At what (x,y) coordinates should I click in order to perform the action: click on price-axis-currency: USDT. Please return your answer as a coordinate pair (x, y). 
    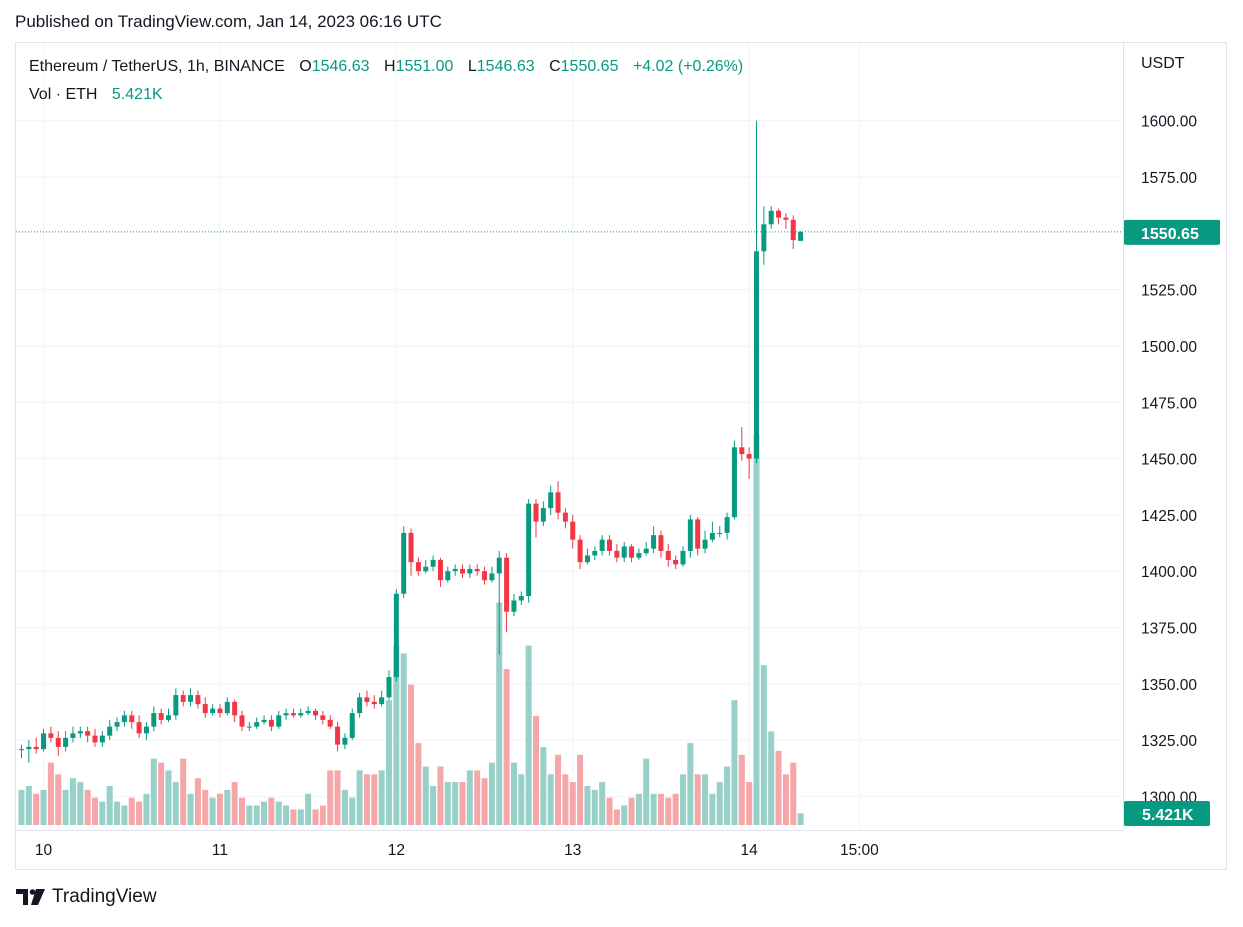
    Looking at the image, I should click on (1163, 63).